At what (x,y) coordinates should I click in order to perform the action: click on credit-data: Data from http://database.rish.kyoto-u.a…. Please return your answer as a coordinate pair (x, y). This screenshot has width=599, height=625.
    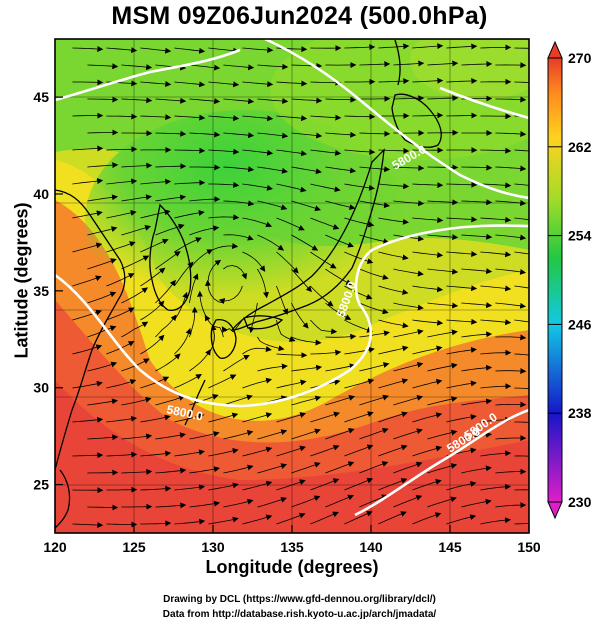
    Looking at the image, I should click on (299, 614).